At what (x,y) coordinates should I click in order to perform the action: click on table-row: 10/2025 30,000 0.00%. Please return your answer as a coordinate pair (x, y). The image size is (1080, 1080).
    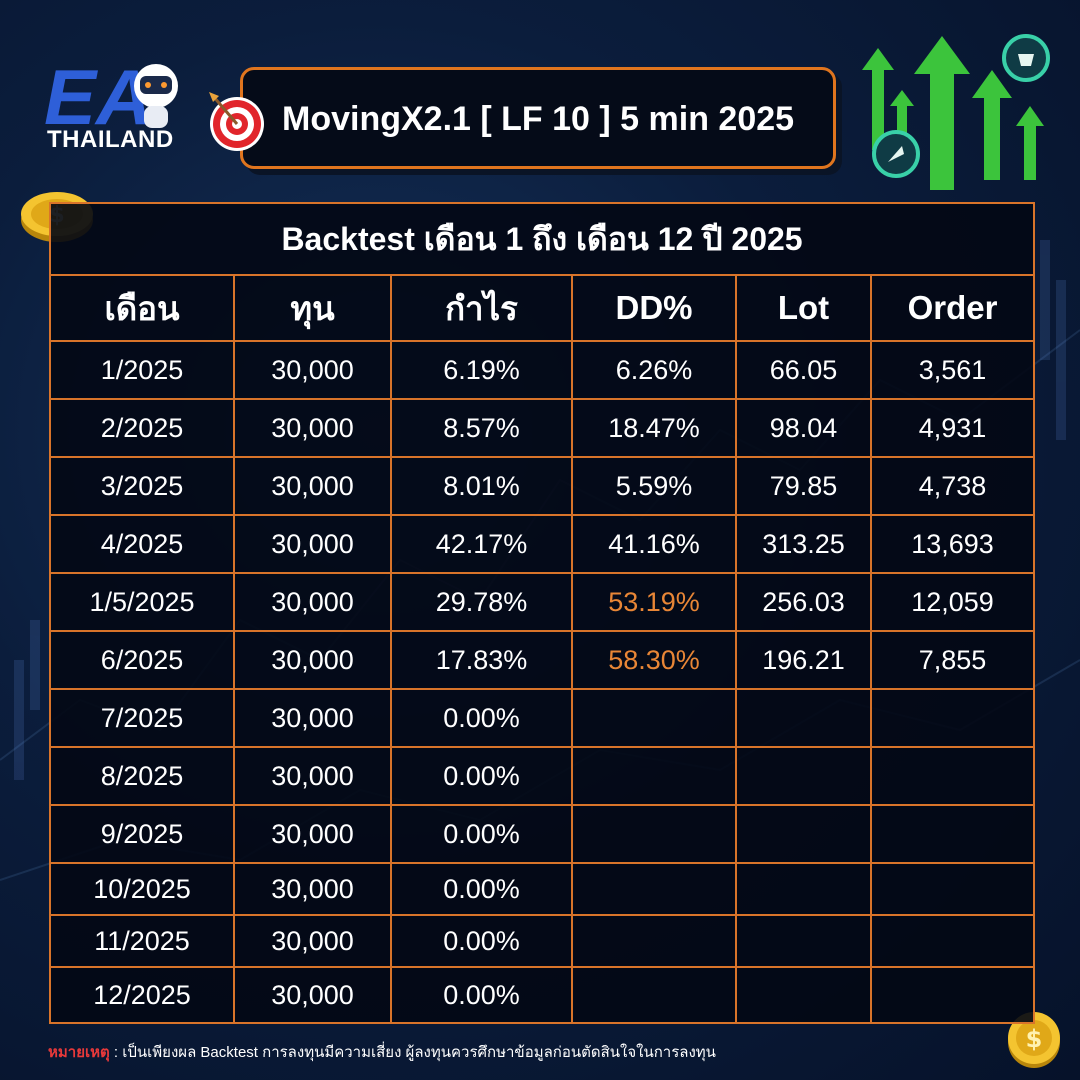
    Looking at the image, I should click on (542, 889).